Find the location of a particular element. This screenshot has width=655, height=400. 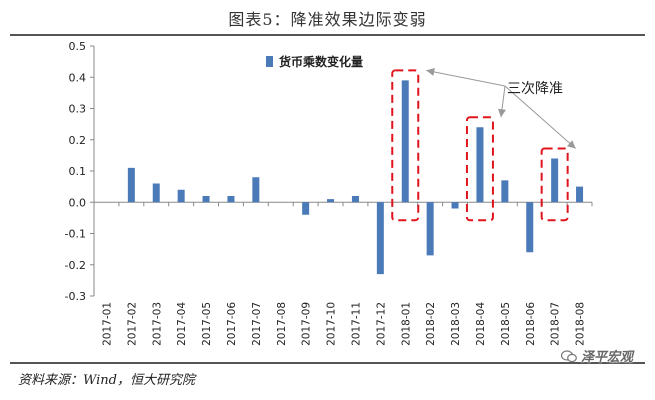

watermark: 泽平宏观 is located at coordinates (596, 355).